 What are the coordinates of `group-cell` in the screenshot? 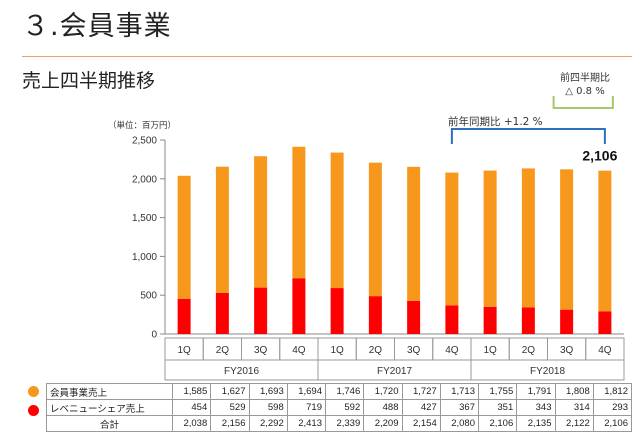 It's located at (547, 370).